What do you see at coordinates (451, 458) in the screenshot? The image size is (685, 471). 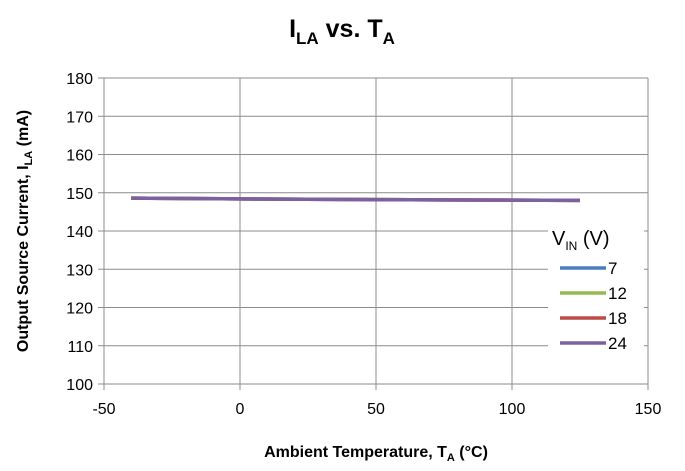 I see `x-axis-label-sub: A` at bounding box center [451, 458].